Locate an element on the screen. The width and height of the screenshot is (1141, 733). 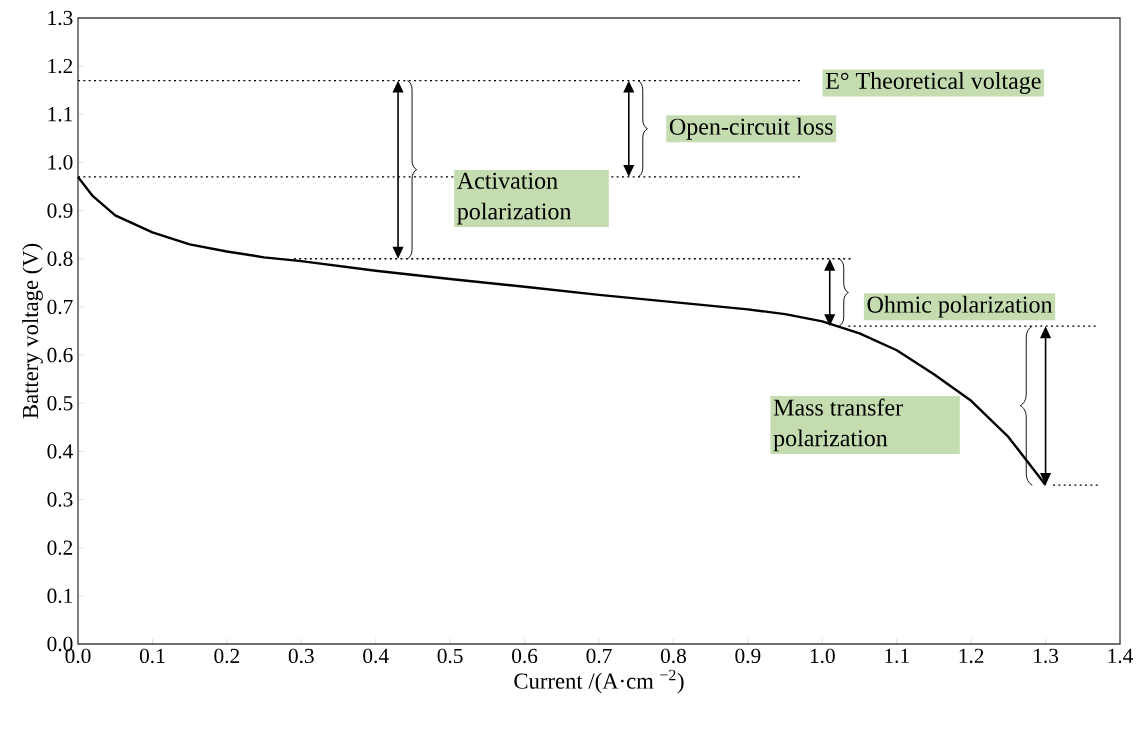
x-tick-label: 0.6 is located at coordinates (525, 656).